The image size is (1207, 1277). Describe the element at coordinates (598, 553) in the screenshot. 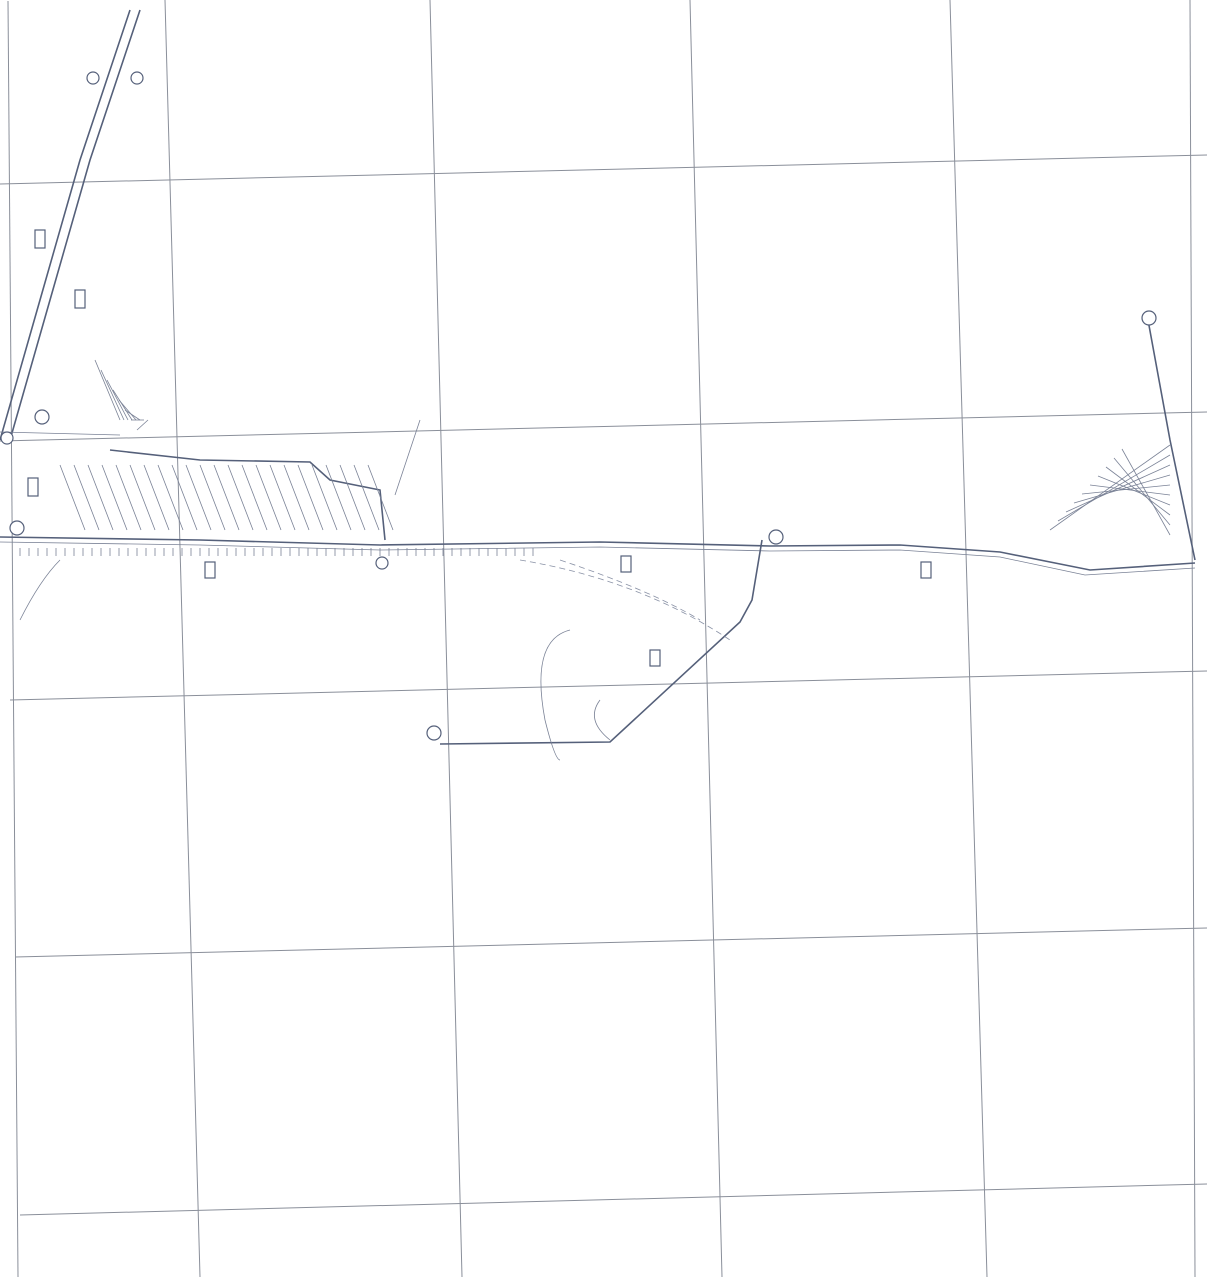

I see `pipeline` at that location.